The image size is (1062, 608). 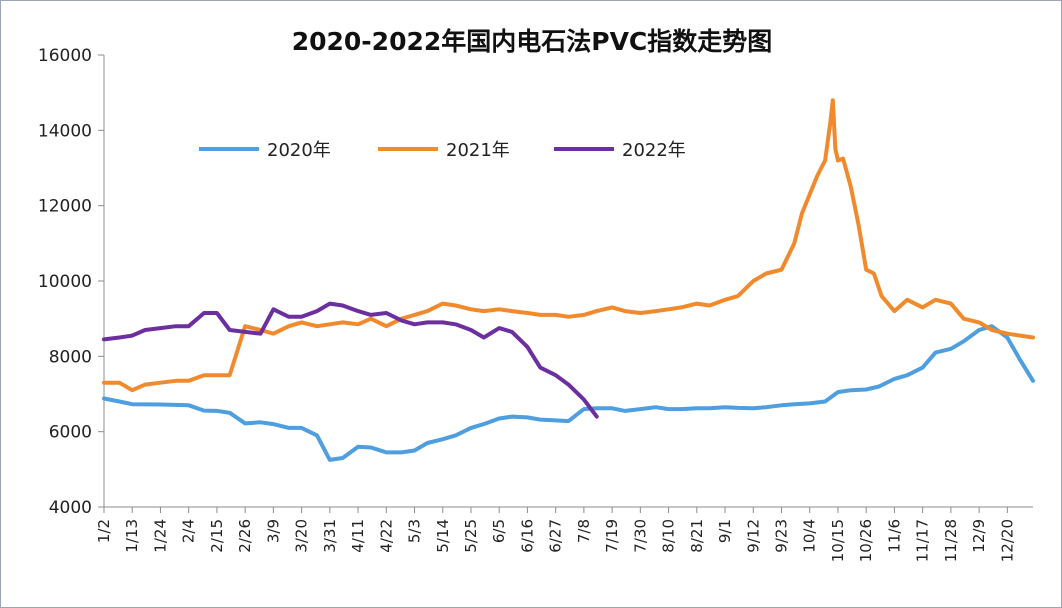 I want to click on x-tick-label: 12/20, so click(x=1007, y=540).